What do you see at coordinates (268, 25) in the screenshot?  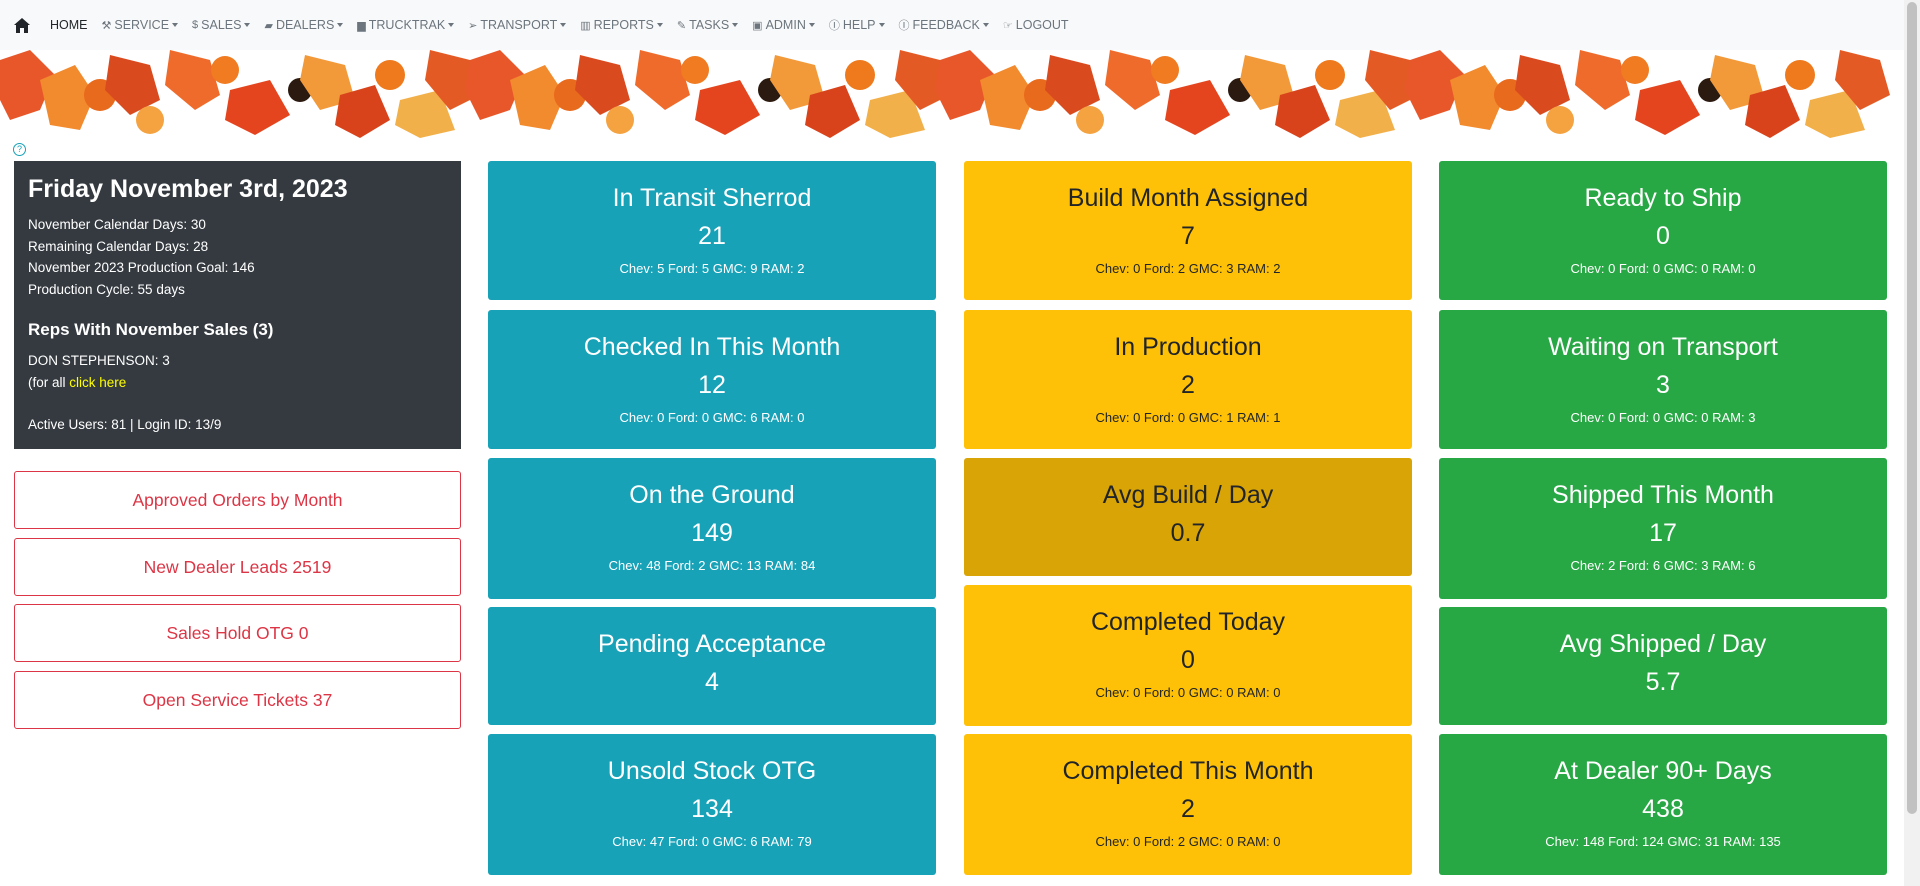 I see `car-icon: ▰` at bounding box center [268, 25].